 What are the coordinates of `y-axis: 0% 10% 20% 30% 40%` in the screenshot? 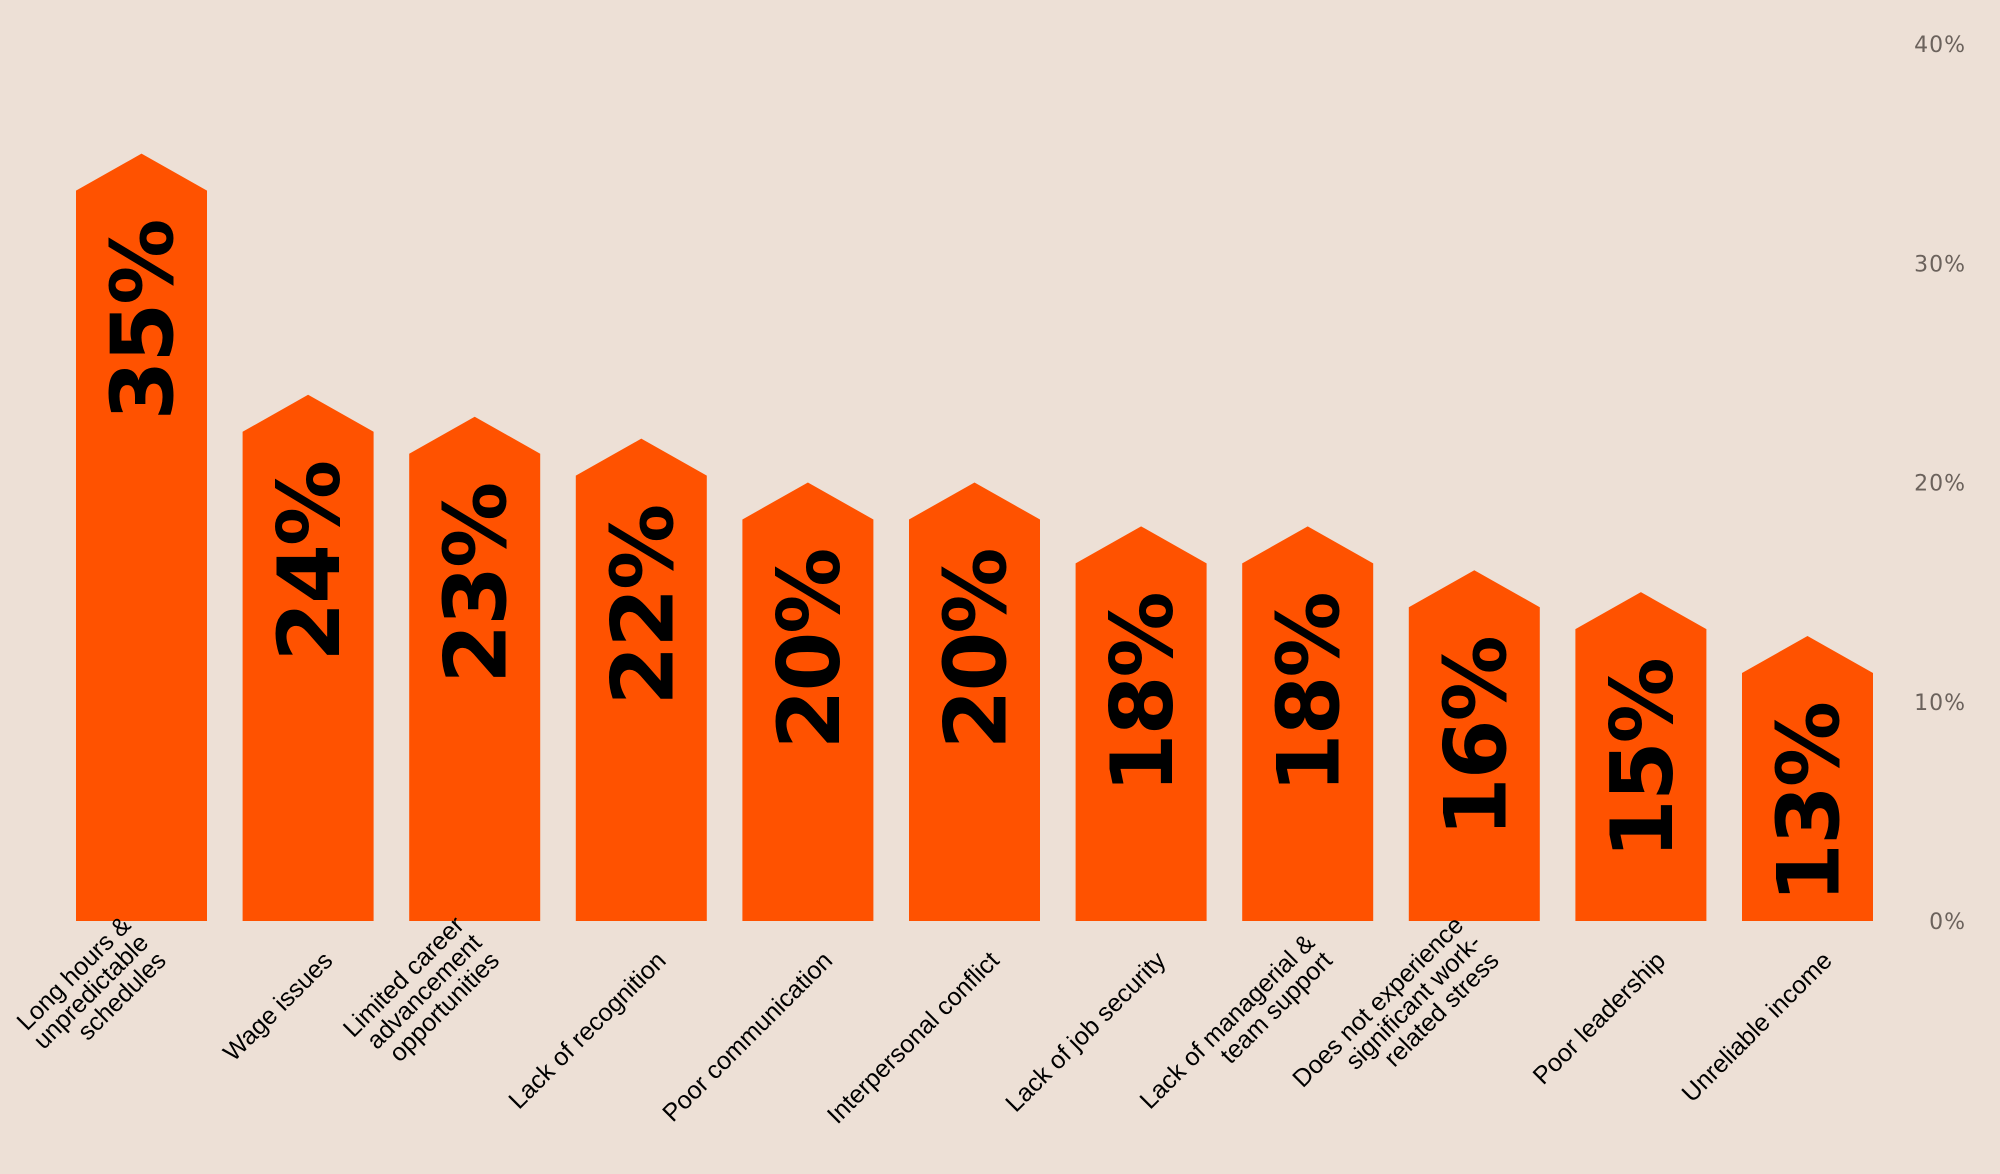 It's located at (1940, 484).